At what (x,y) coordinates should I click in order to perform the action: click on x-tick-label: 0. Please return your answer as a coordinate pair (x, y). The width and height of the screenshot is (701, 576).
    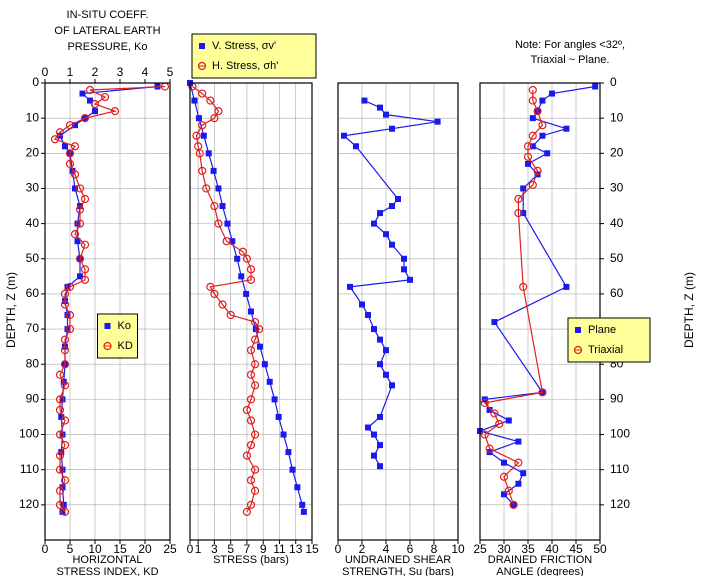
    Looking at the image, I should click on (190, 549).